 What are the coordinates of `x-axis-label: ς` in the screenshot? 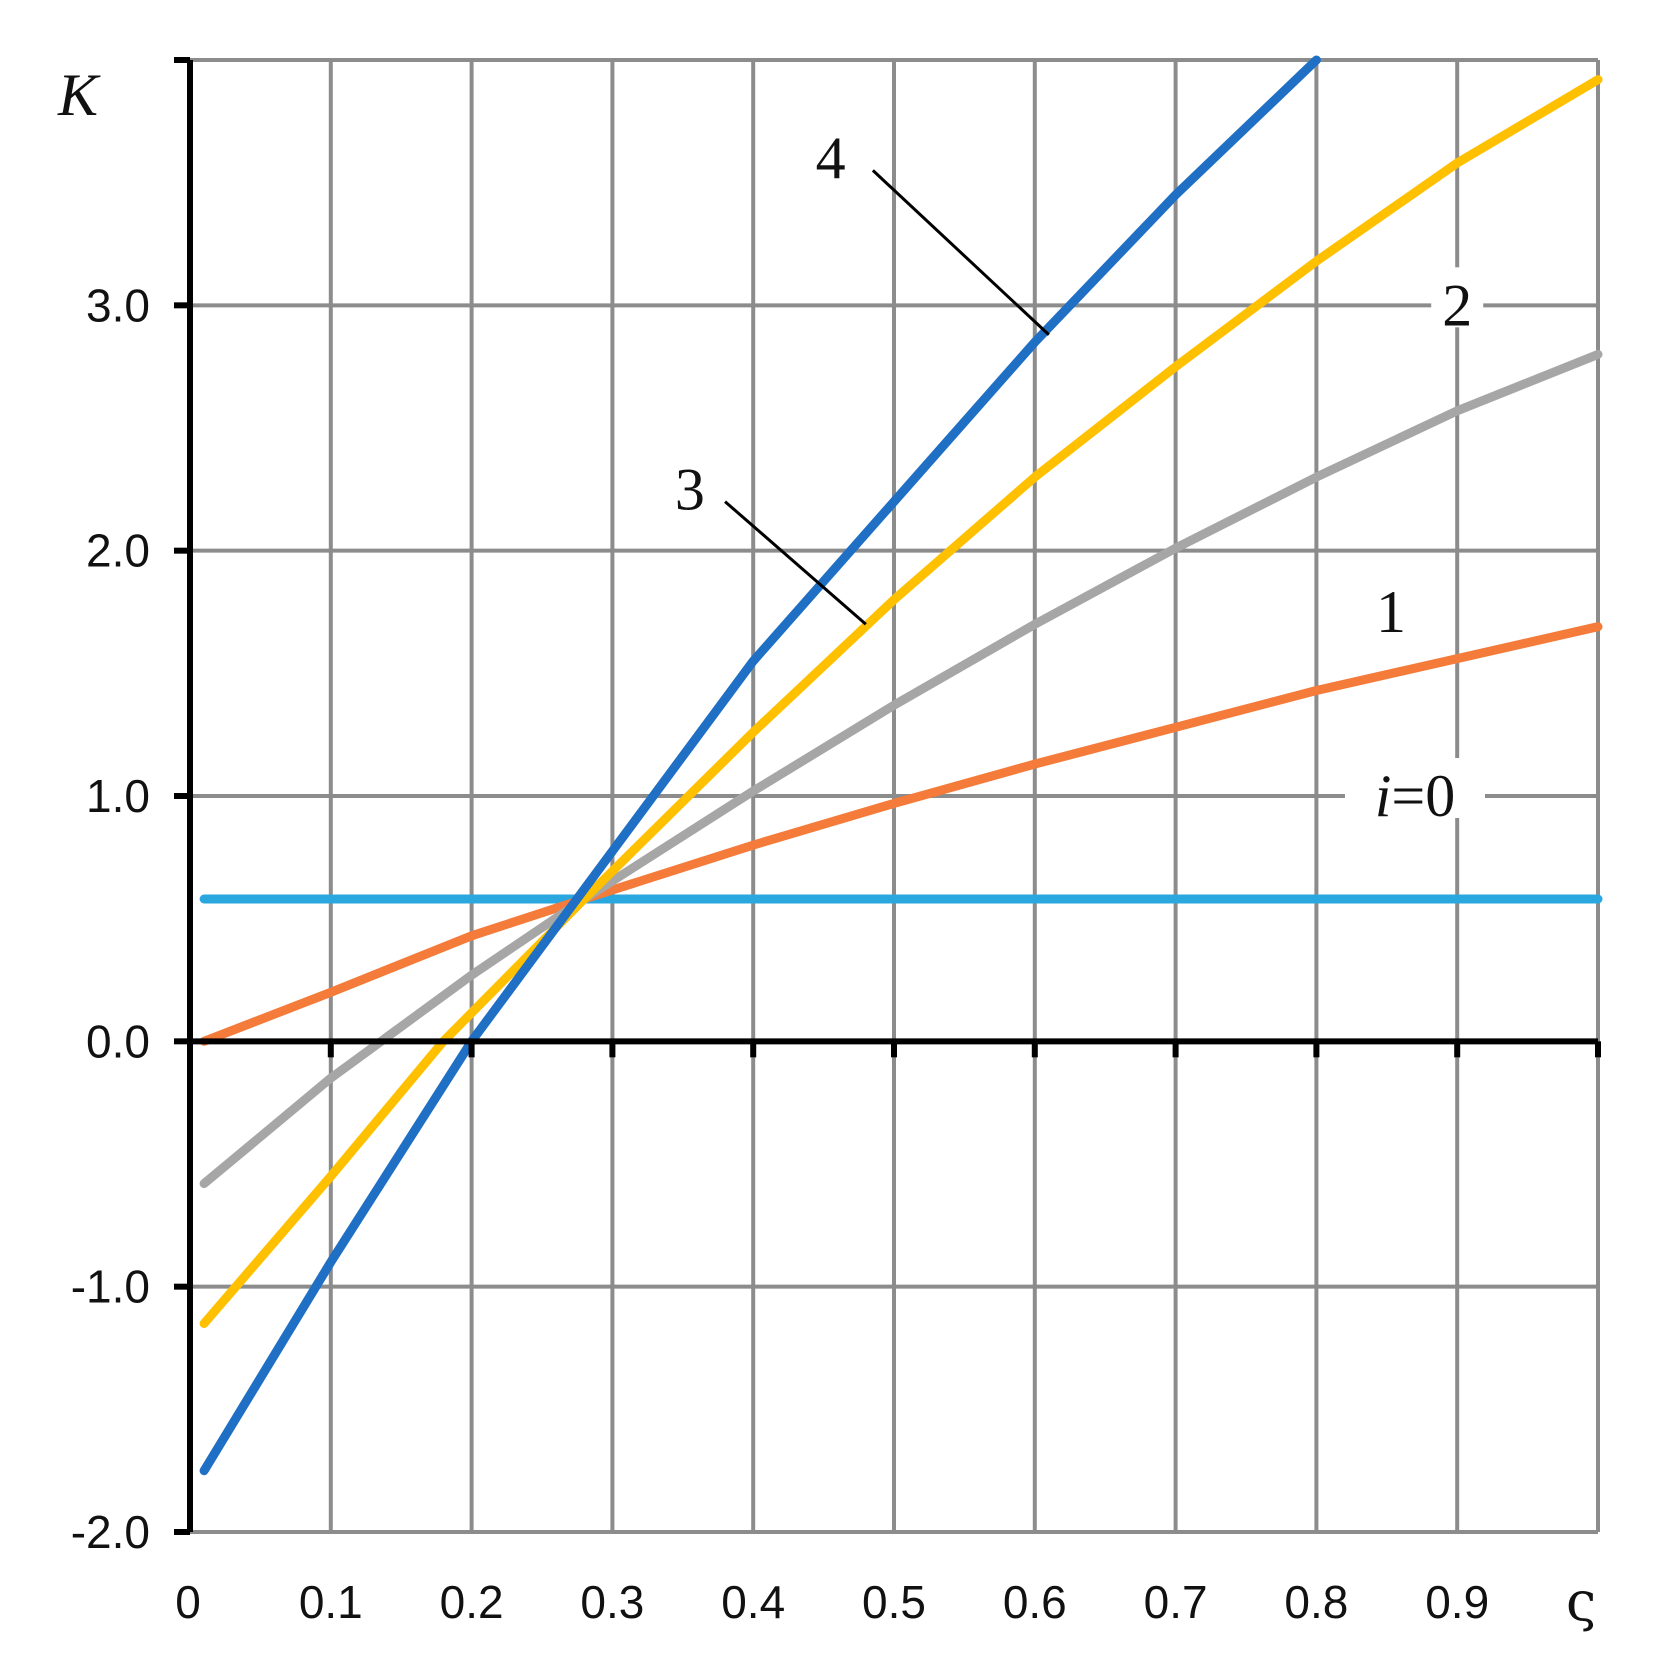 It's located at (1581, 1601).